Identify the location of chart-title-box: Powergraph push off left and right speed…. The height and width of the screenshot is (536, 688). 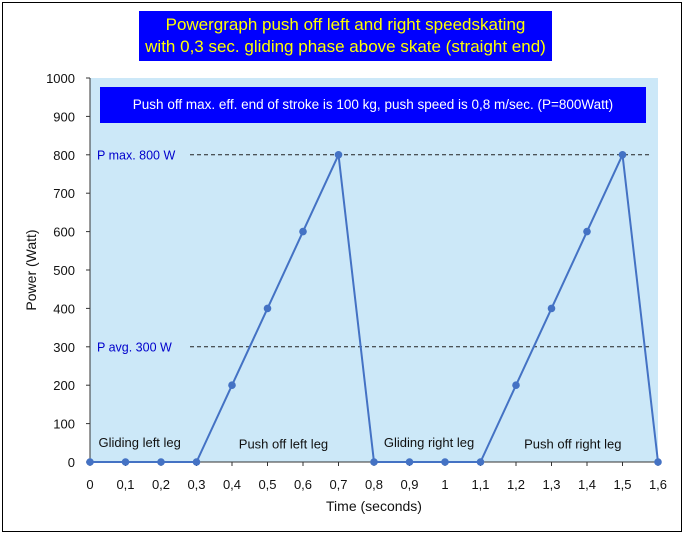
(345, 36).